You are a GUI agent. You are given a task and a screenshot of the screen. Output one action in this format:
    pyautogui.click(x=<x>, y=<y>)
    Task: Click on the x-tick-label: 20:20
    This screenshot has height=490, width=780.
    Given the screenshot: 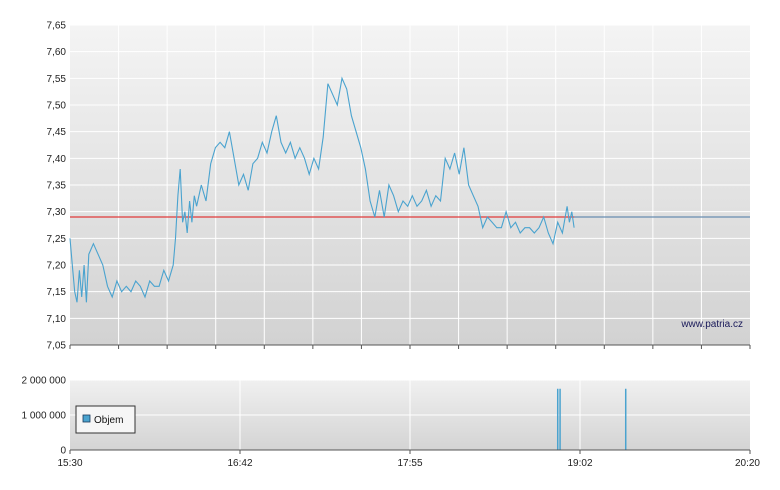 What is the action you would take?
    pyautogui.click(x=747, y=463)
    